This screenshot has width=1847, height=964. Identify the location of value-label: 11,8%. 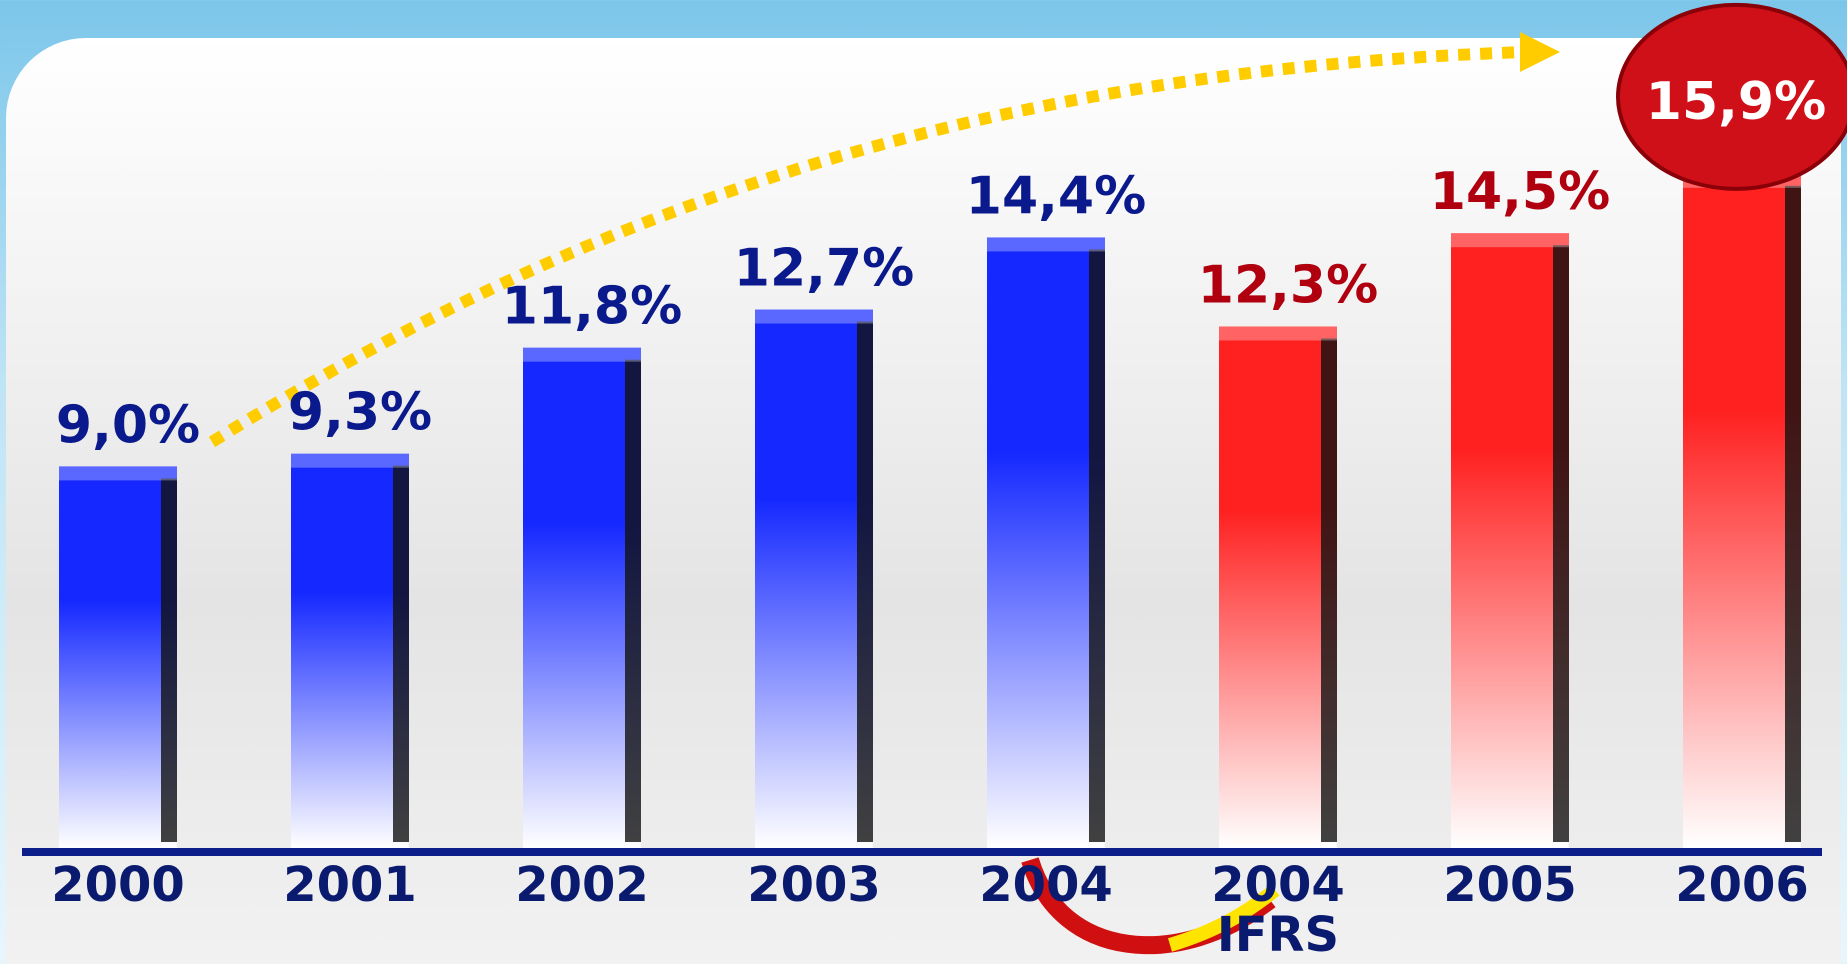
(592, 307).